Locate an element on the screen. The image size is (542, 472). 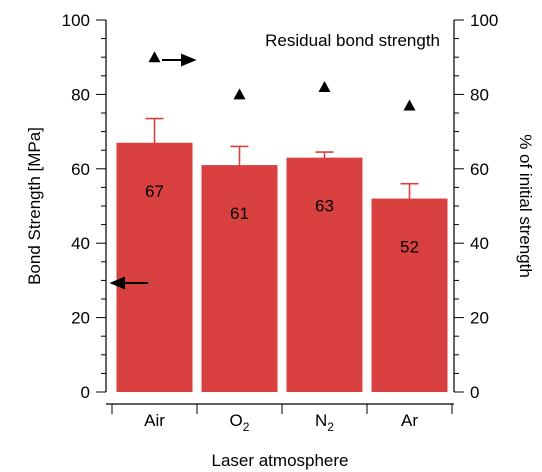
right-axis-arrow-icon is located at coordinates (179, 60).